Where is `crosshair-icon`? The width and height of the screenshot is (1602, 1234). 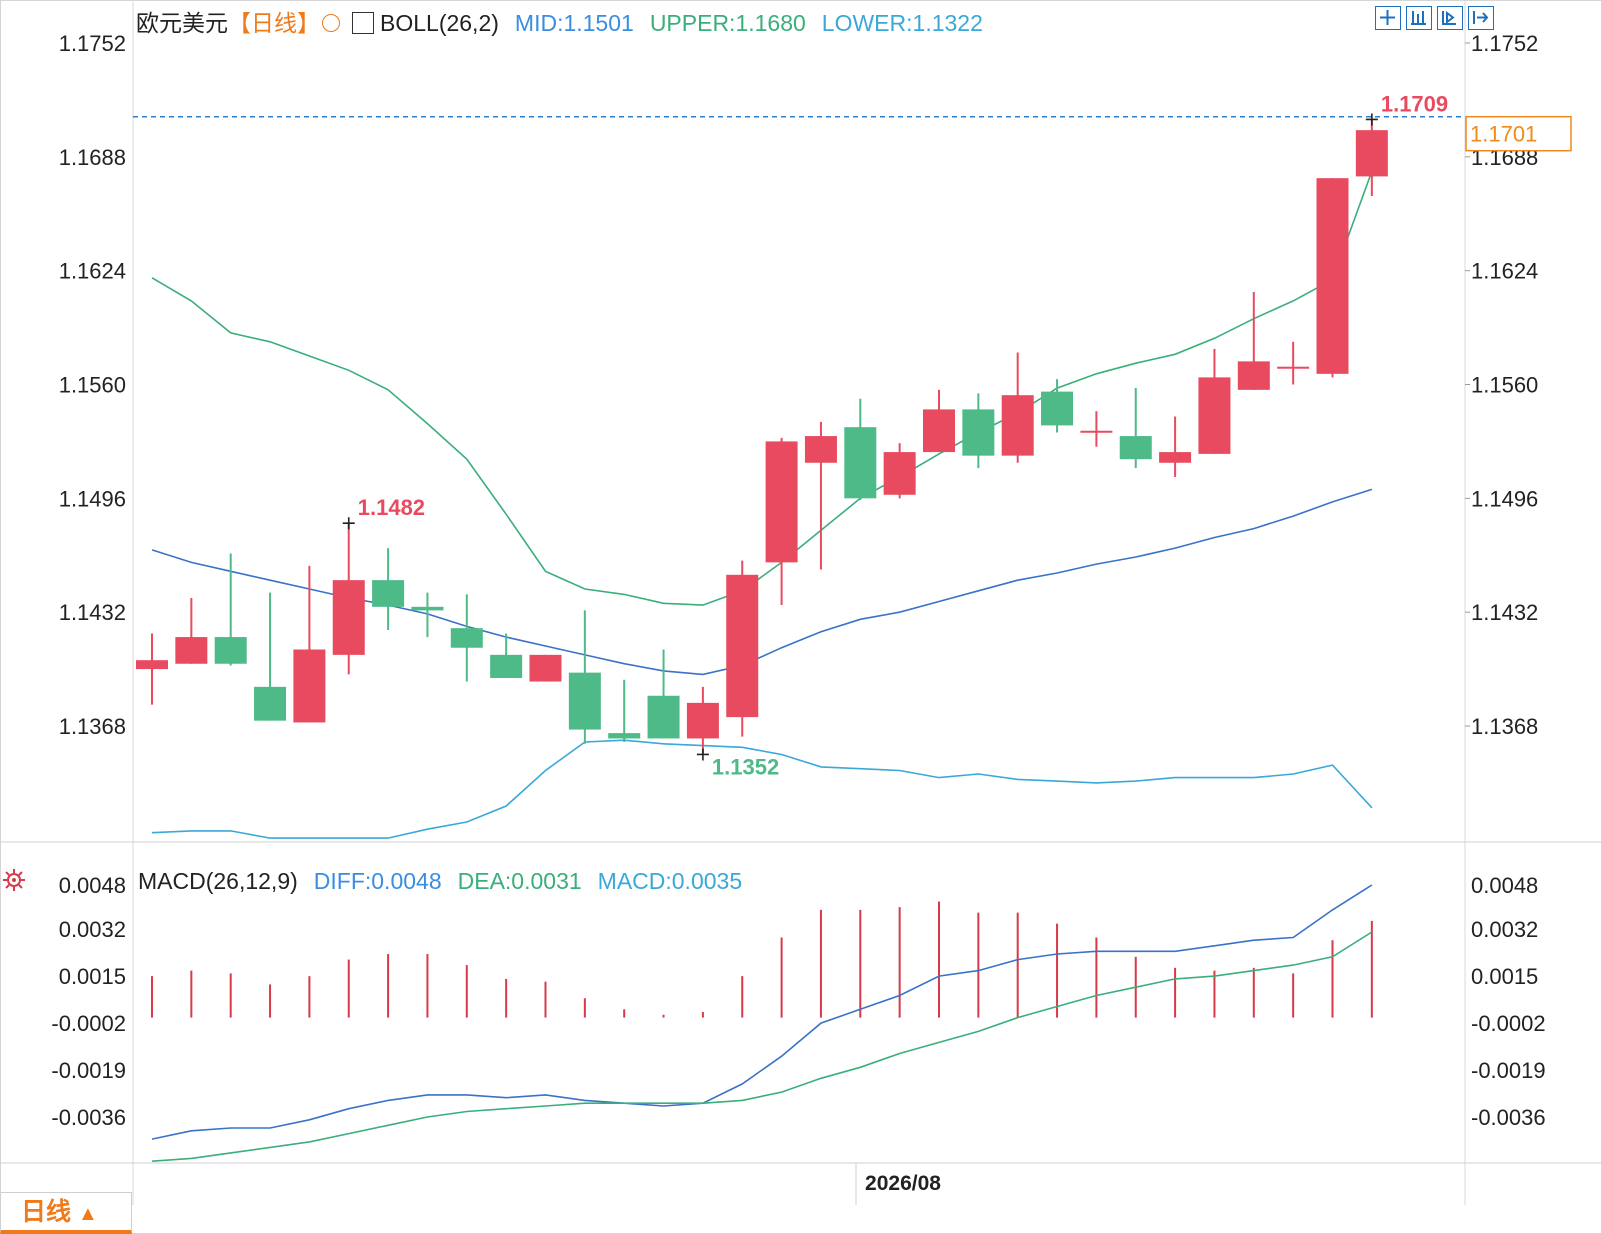 crosshair-icon is located at coordinates (1388, 18).